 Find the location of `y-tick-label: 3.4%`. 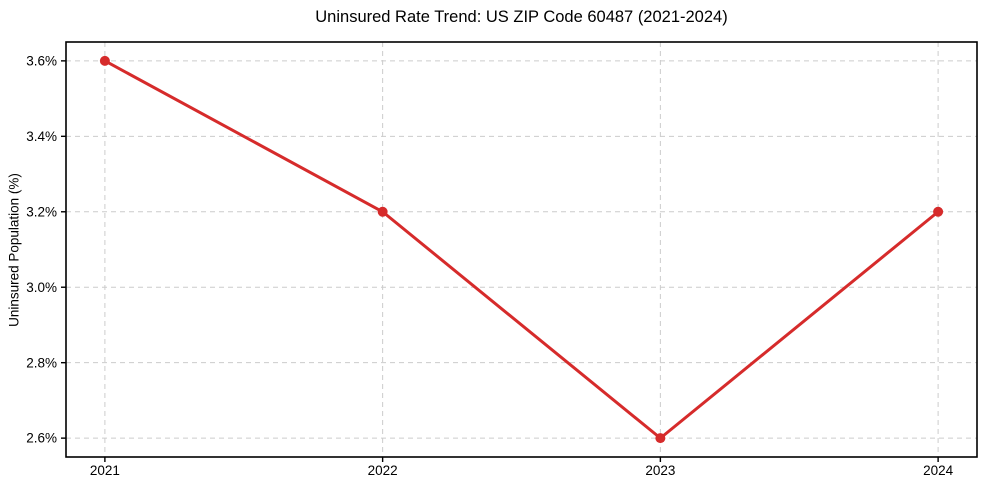

y-tick-label: 3.4% is located at coordinates (41, 136).